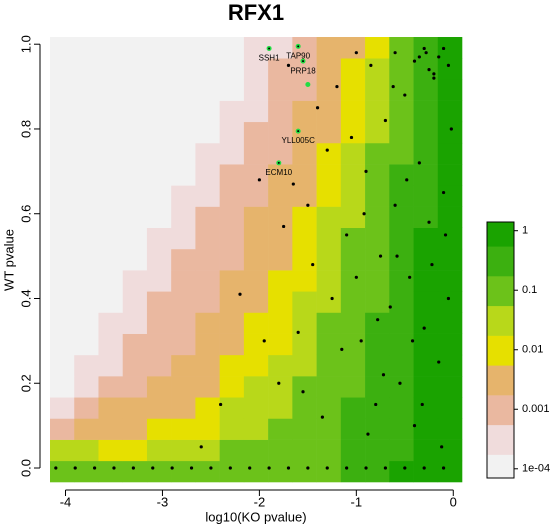 The height and width of the screenshot is (528, 558). What do you see at coordinates (269, 58) in the screenshot?
I see `point-label: SSH1` at bounding box center [269, 58].